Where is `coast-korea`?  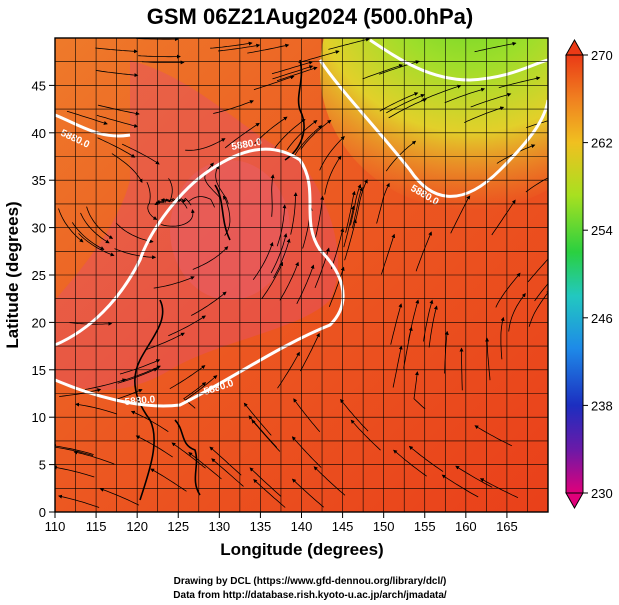 coast-korea is located at coordinates (222, 212).